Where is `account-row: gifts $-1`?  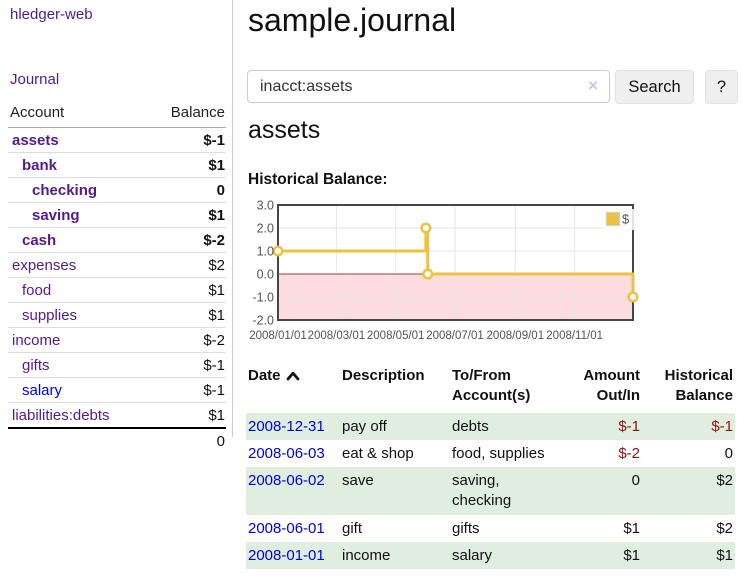 account-row: gifts $-1 is located at coordinates (117, 365).